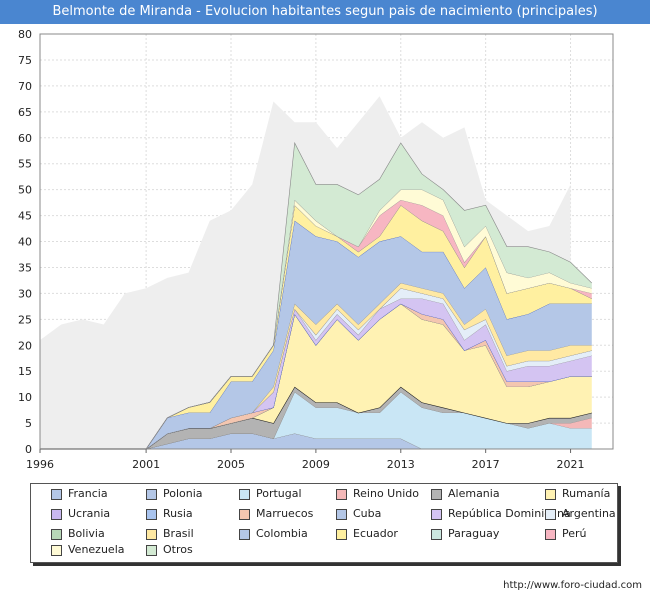 The width and height of the screenshot is (650, 600). Describe the element at coordinates (146, 464) in the screenshot. I see `x-tick-label: 2001` at that location.